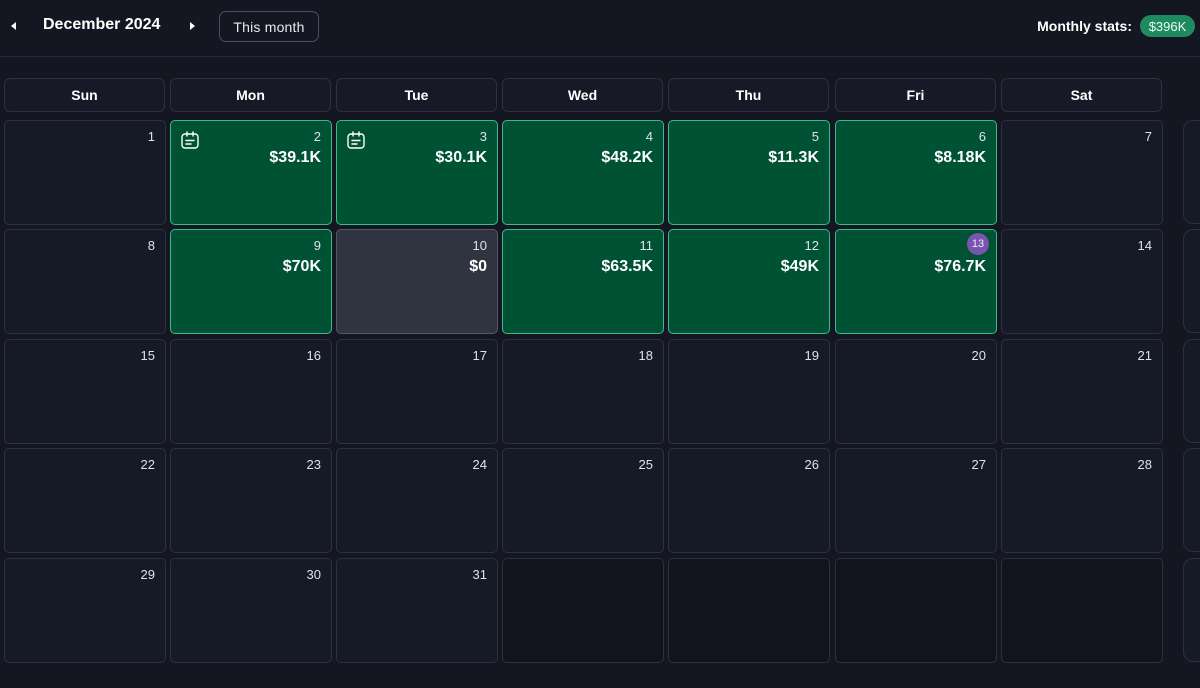 This screenshot has width=1200, height=688. I want to click on day-number: 1, so click(151, 136).